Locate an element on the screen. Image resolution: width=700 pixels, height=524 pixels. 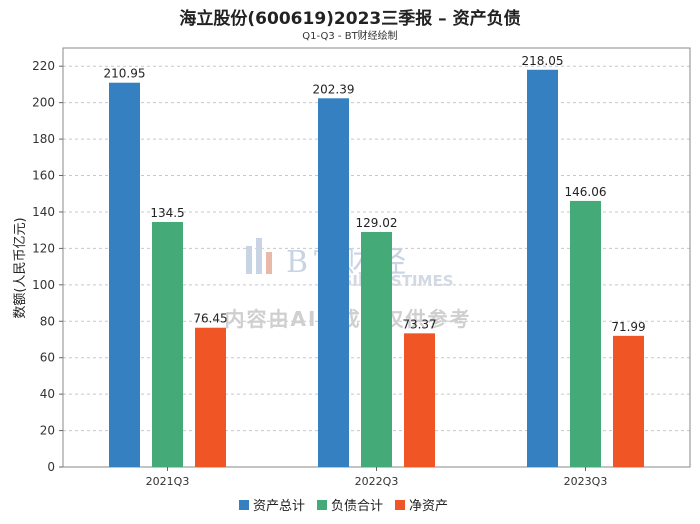
y-tick-label: 160 is located at coordinates (43, 176).